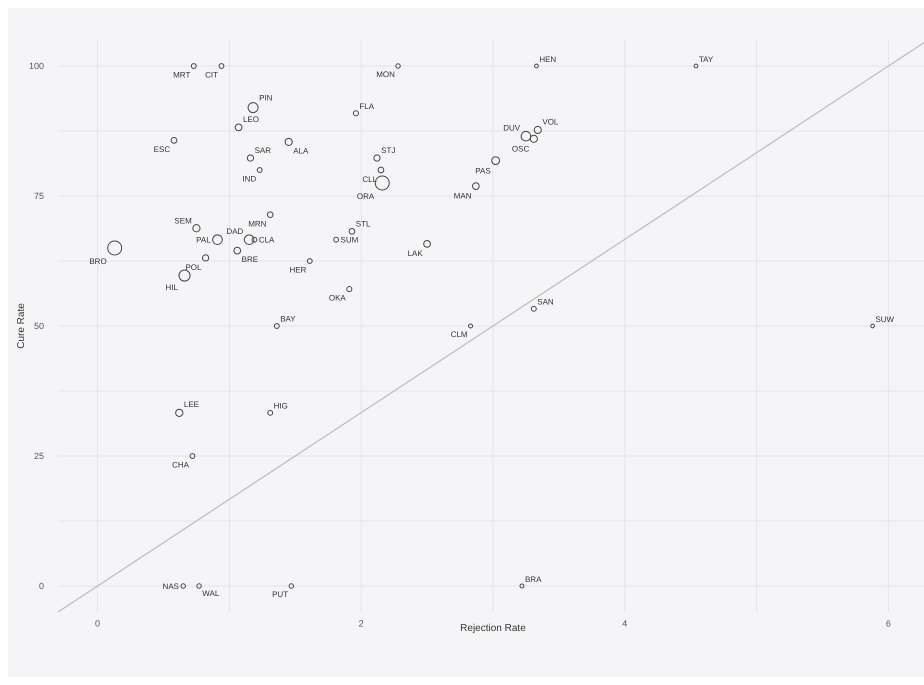 Image resolution: width=924 pixels, height=685 pixels. Describe the element at coordinates (337, 298) in the screenshot. I see `data-label: OKA` at that location.